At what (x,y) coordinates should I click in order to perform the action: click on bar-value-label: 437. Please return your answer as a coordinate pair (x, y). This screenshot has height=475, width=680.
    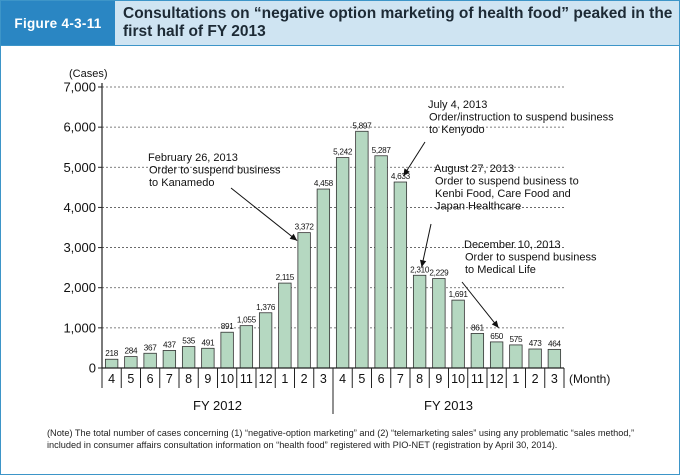
    Looking at the image, I should click on (170, 344).